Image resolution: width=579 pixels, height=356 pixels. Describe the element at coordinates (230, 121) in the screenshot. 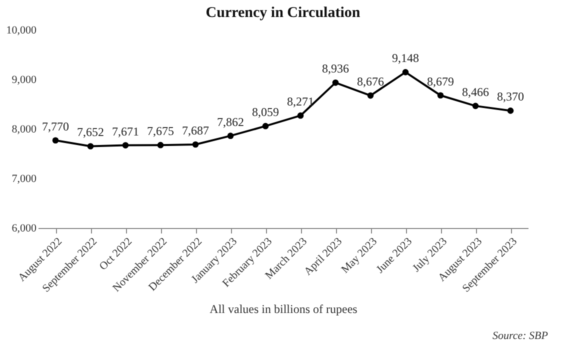

I see `data-label: 7,862` at that location.